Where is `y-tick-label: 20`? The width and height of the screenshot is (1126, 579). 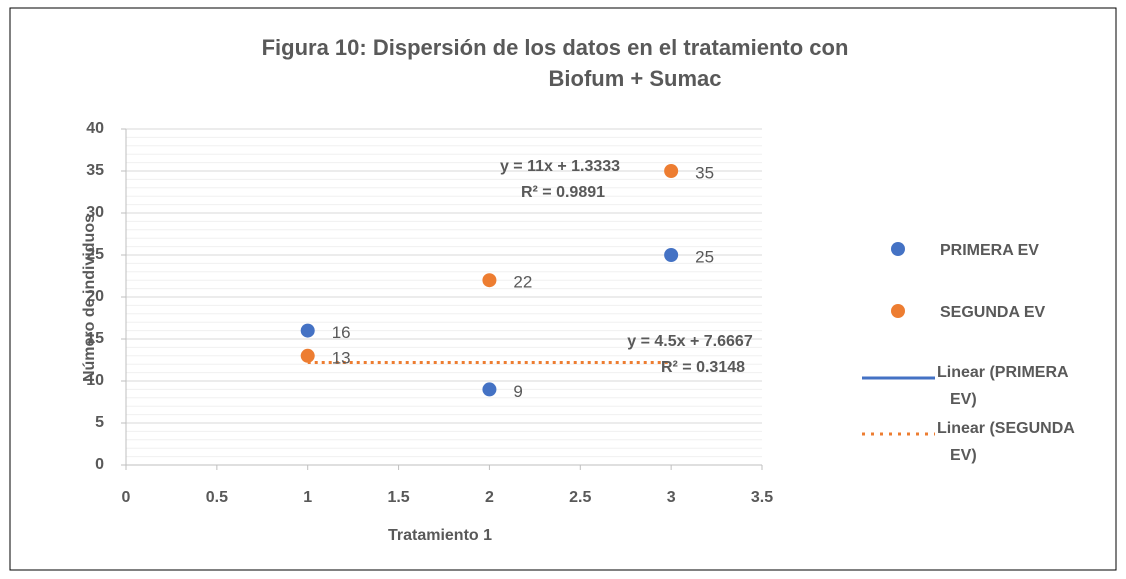
y-tick-label: 20 is located at coordinates (95, 296).